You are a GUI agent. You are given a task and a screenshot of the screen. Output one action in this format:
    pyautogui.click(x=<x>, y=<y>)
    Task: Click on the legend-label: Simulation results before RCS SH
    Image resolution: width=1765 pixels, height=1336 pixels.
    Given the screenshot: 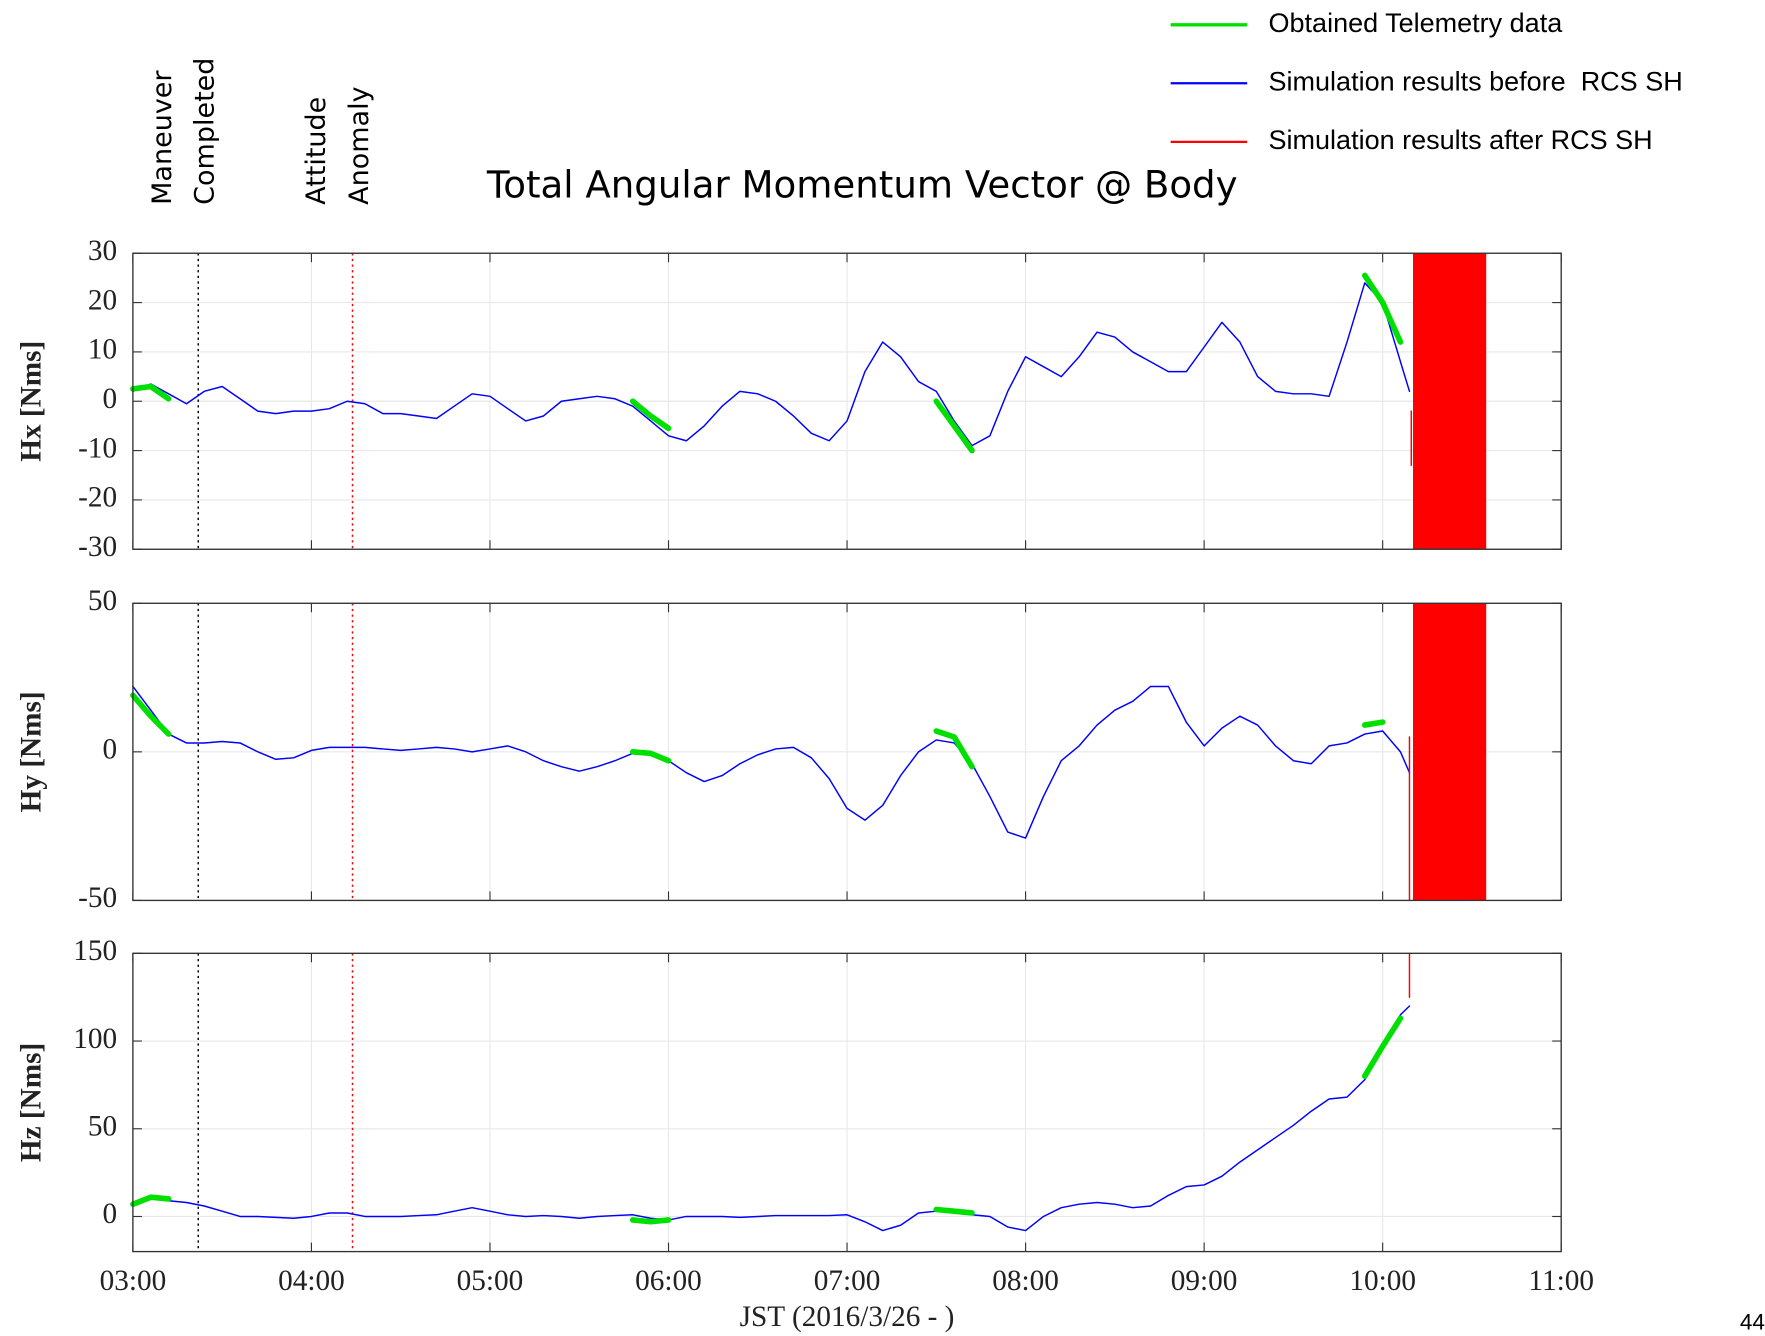 What is the action you would take?
    pyautogui.click(x=1476, y=81)
    